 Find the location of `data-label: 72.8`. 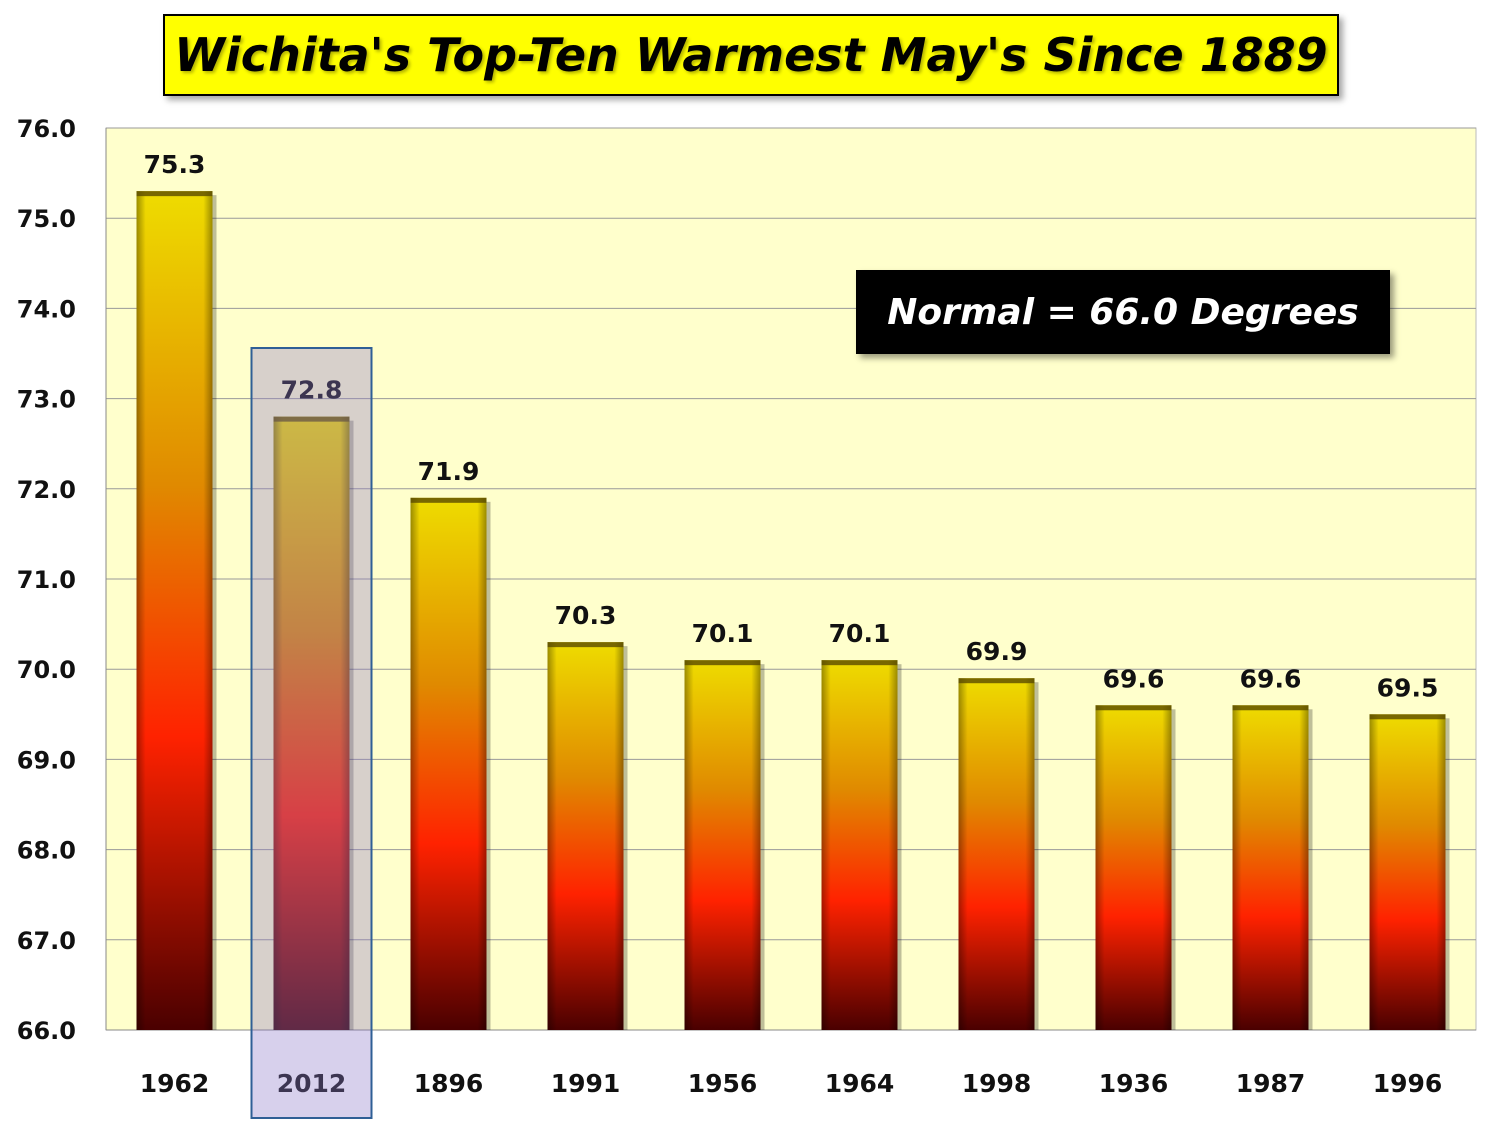

data-label: 72.8 is located at coordinates (312, 390).